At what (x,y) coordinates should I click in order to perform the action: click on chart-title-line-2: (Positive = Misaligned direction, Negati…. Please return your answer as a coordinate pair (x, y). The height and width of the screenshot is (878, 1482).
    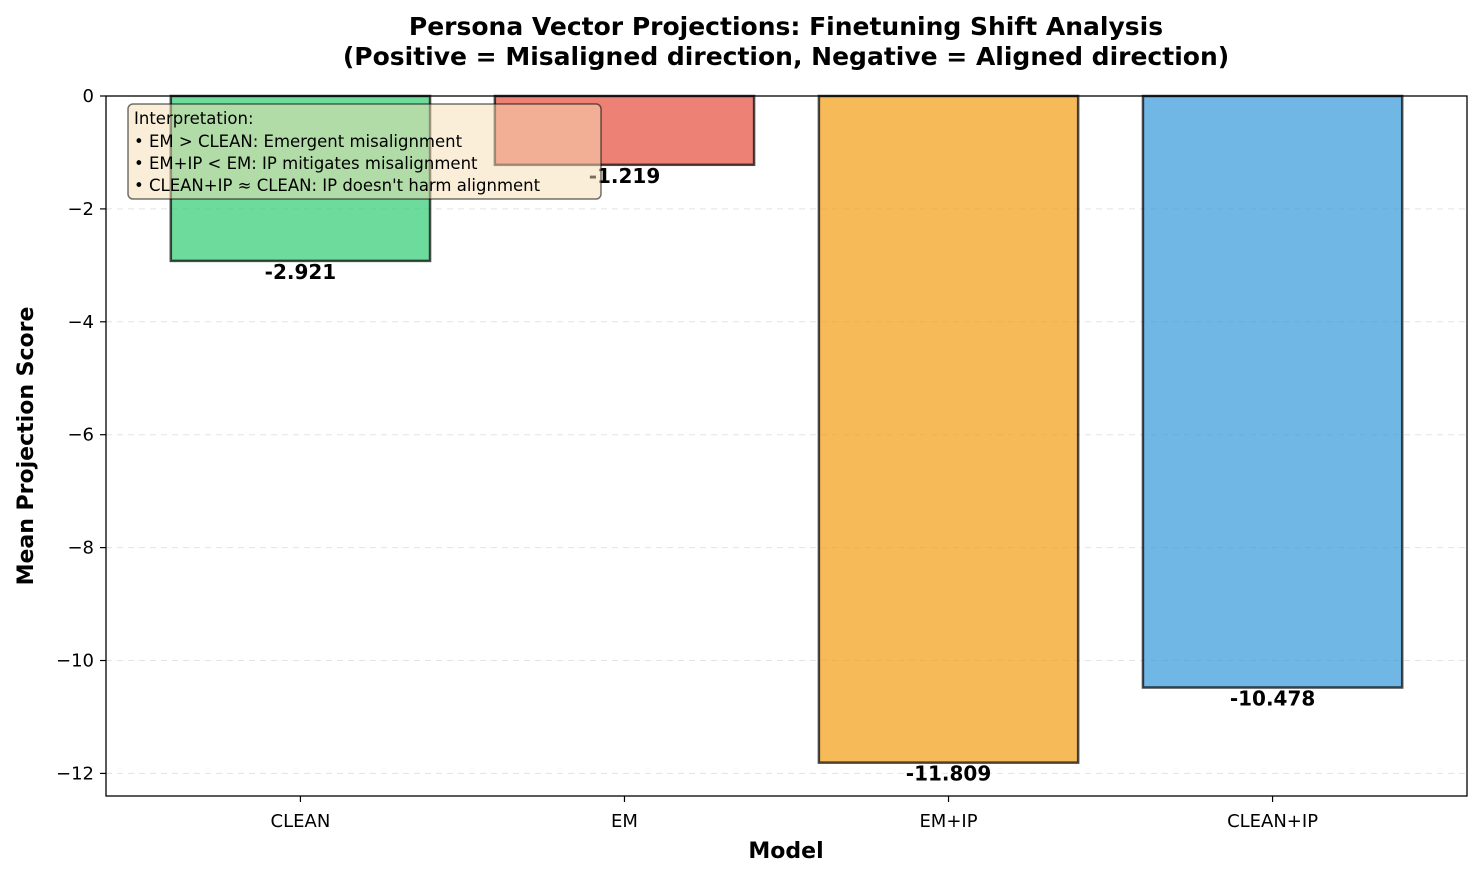
    Looking at the image, I should click on (786, 56).